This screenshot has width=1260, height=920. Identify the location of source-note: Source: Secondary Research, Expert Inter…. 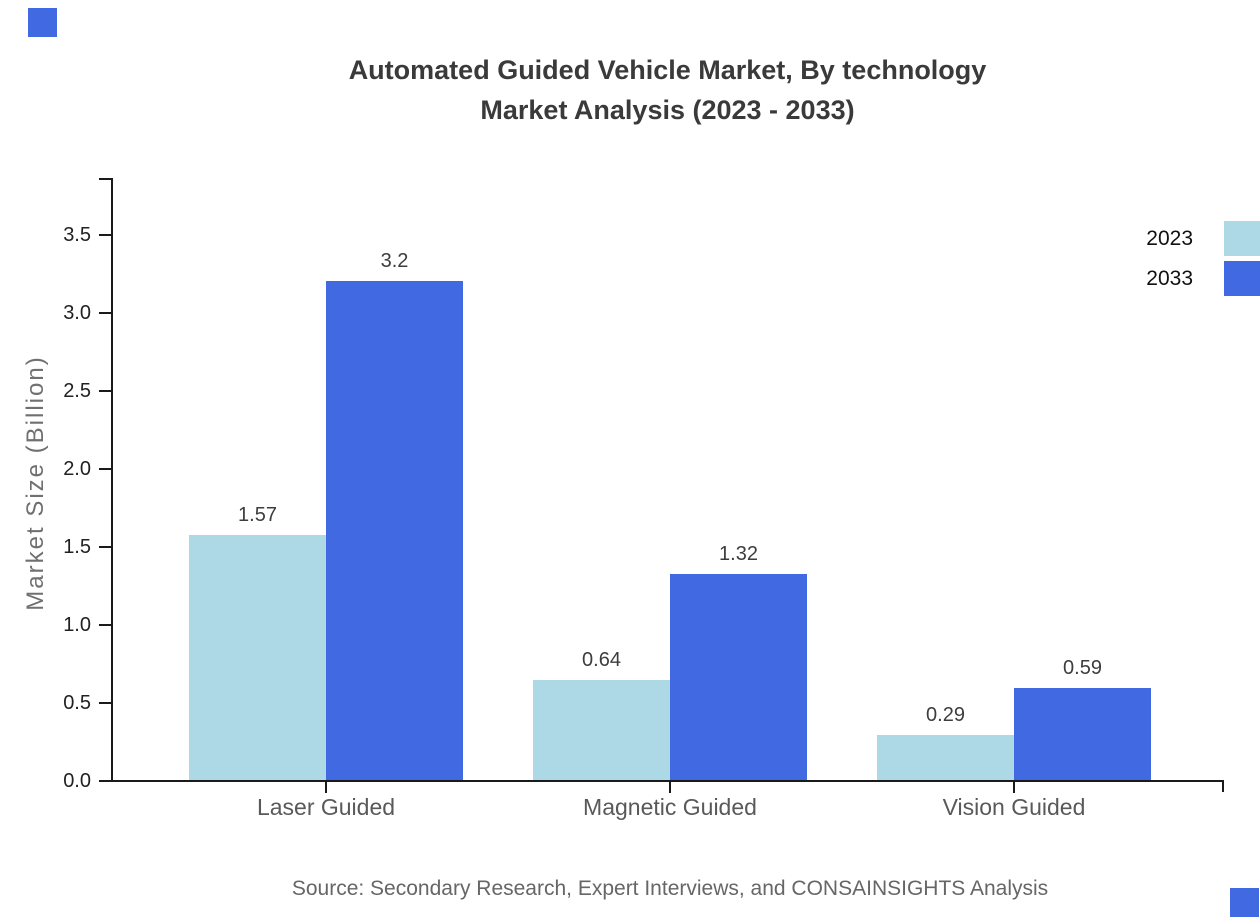
(670, 888).